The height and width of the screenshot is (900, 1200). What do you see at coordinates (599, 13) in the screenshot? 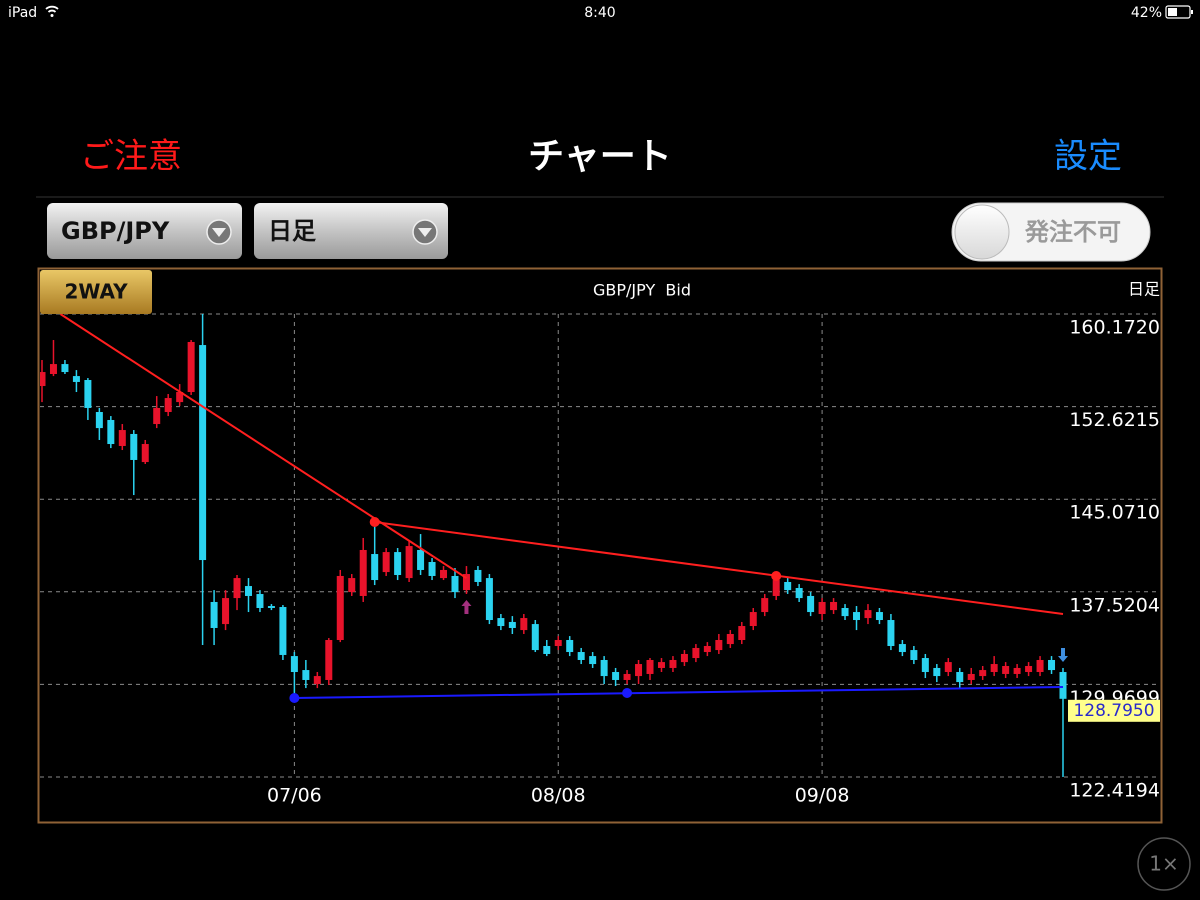
I see `status-time: 8:40` at bounding box center [599, 13].